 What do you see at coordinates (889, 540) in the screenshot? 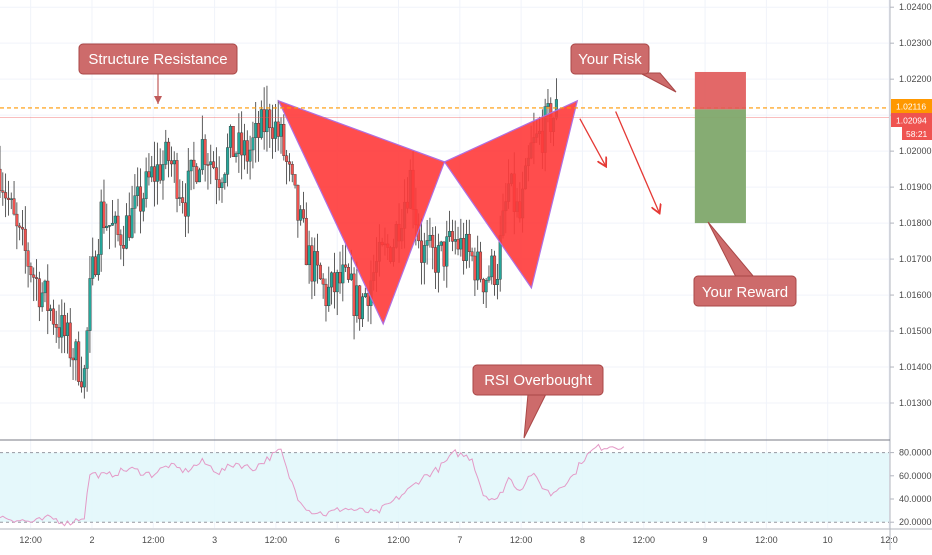
I see `time-tick-label: 12:0` at bounding box center [889, 540].